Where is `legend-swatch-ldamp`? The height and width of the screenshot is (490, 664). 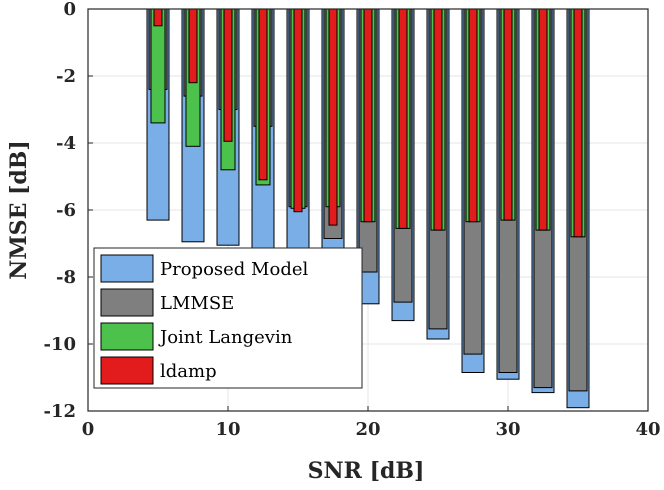
legend-swatch-ldamp is located at coordinates (127, 370).